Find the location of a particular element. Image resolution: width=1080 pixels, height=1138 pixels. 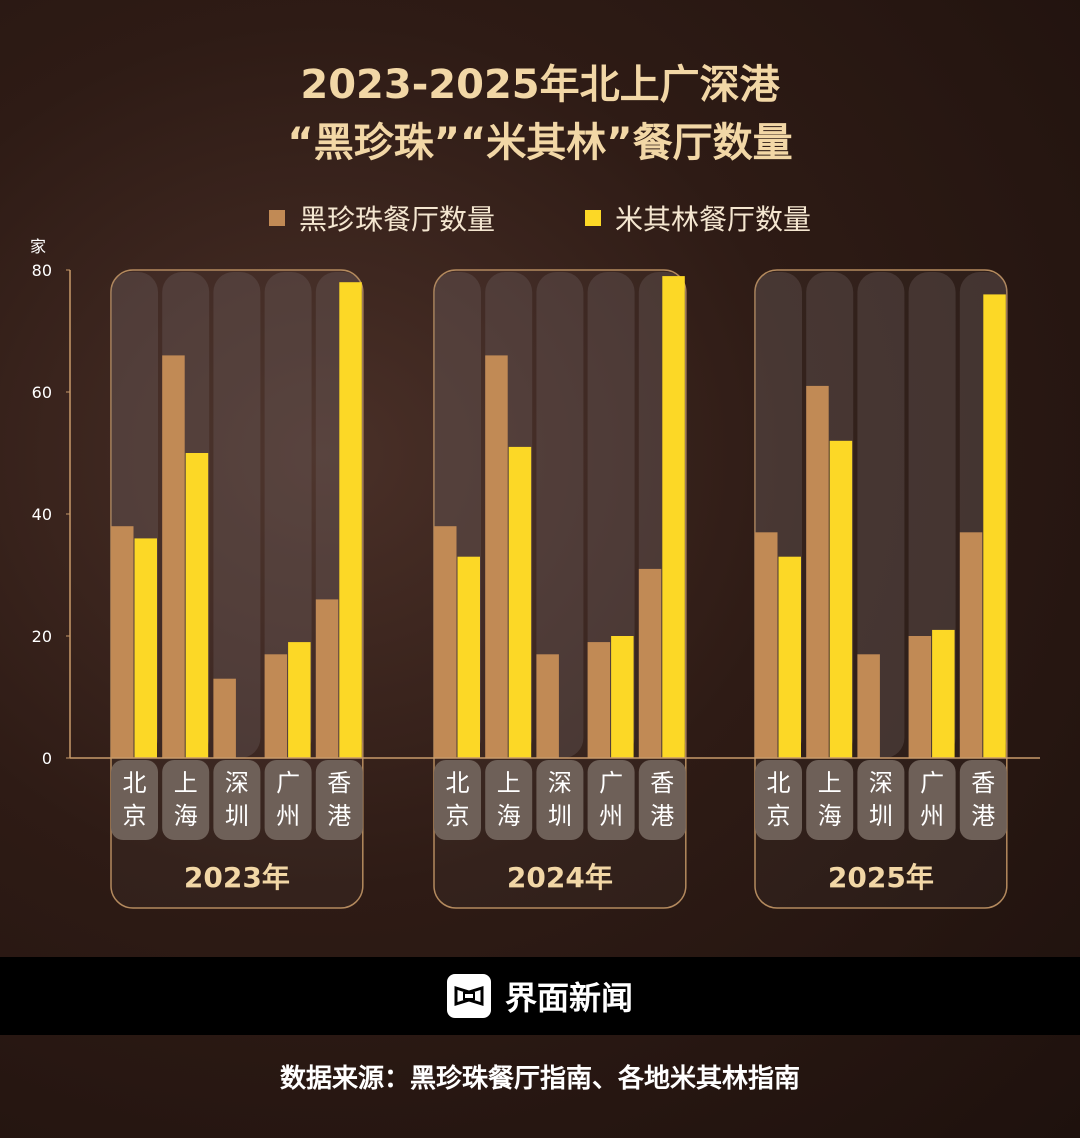

brand-band: 界面新闻 is located at coordinates (540, 996).